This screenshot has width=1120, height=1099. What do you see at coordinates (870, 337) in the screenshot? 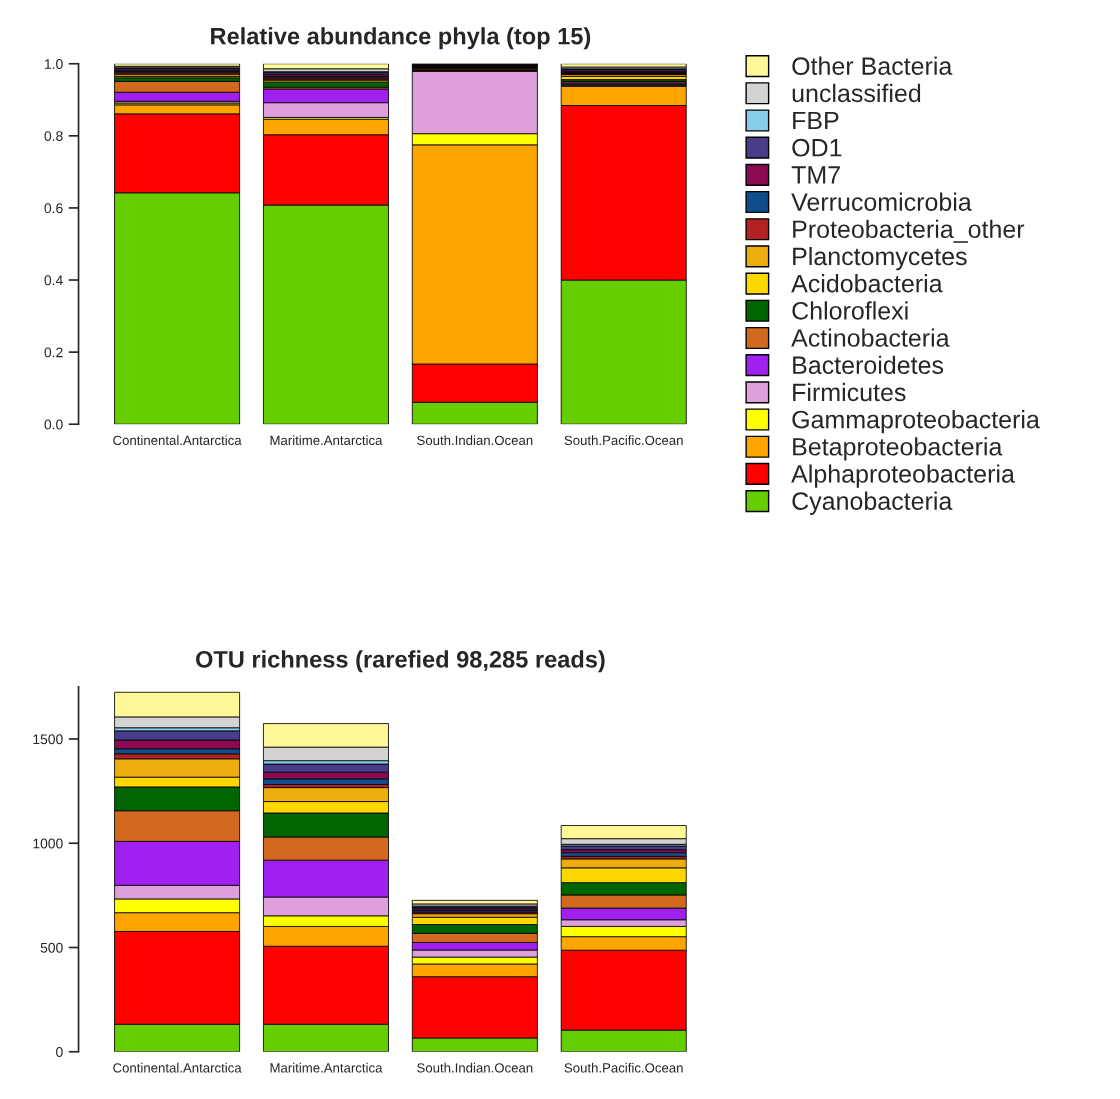
I see `legend-label: Actinobacteria` at bounding box center [870, 337].